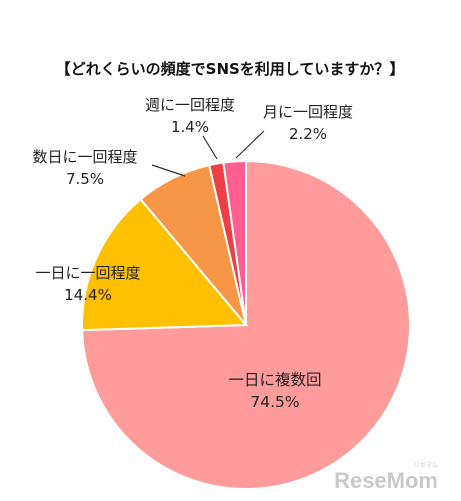  What do you see at coordinates (87, 273) in the screenshot?
I see `slice-label: 一日に一回程度` at bounding box center [87, 273].